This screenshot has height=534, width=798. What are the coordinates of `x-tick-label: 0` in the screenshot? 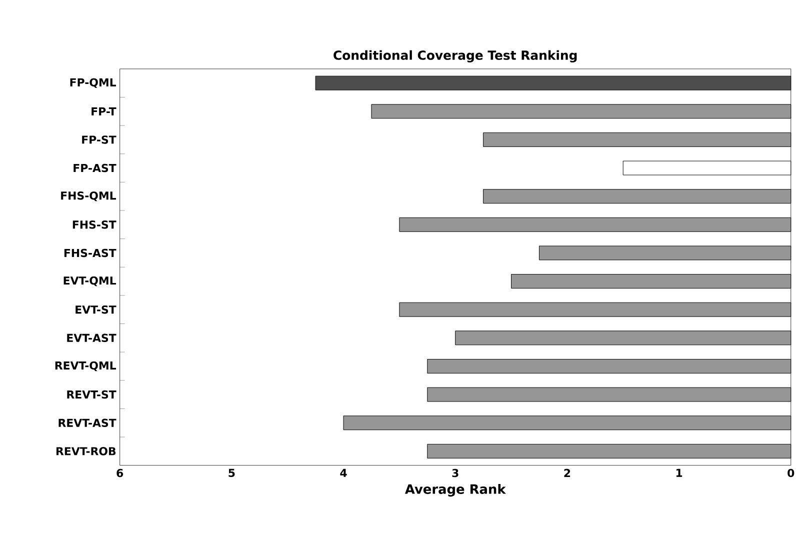 It's located at (791, 473).